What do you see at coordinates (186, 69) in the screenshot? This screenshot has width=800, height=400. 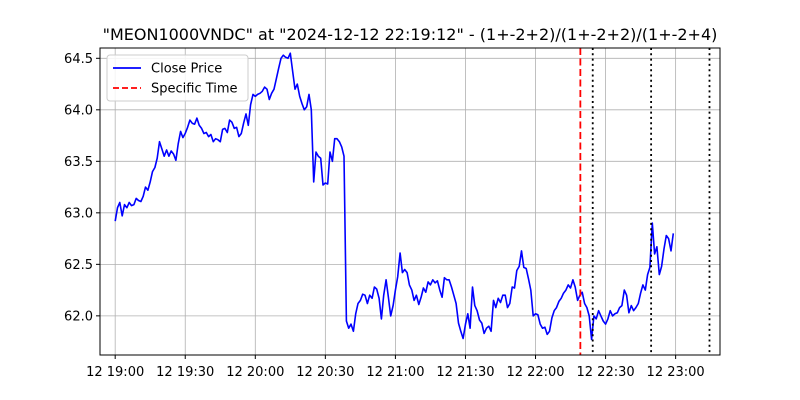 I see `legend-label: Close Price` at bounding box center [186, 69].